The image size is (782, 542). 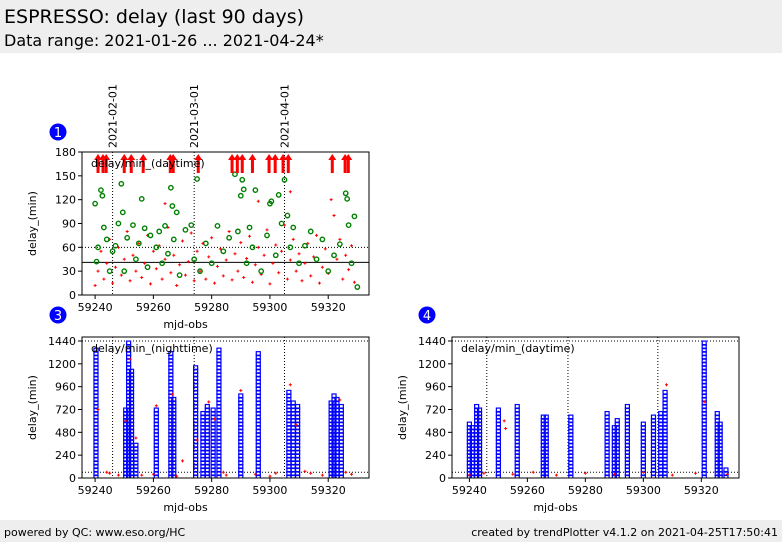 What do you see at coordinates (328, 307) in the screenshot?
I see `x-tick-label: 59320` at bounding box center [328, 307].